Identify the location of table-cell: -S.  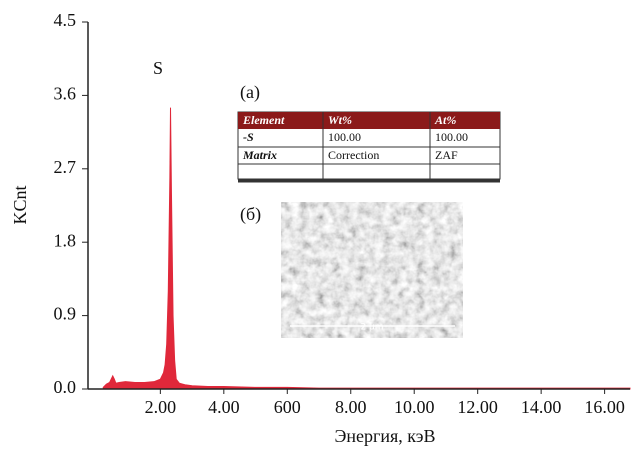
(248, 137).